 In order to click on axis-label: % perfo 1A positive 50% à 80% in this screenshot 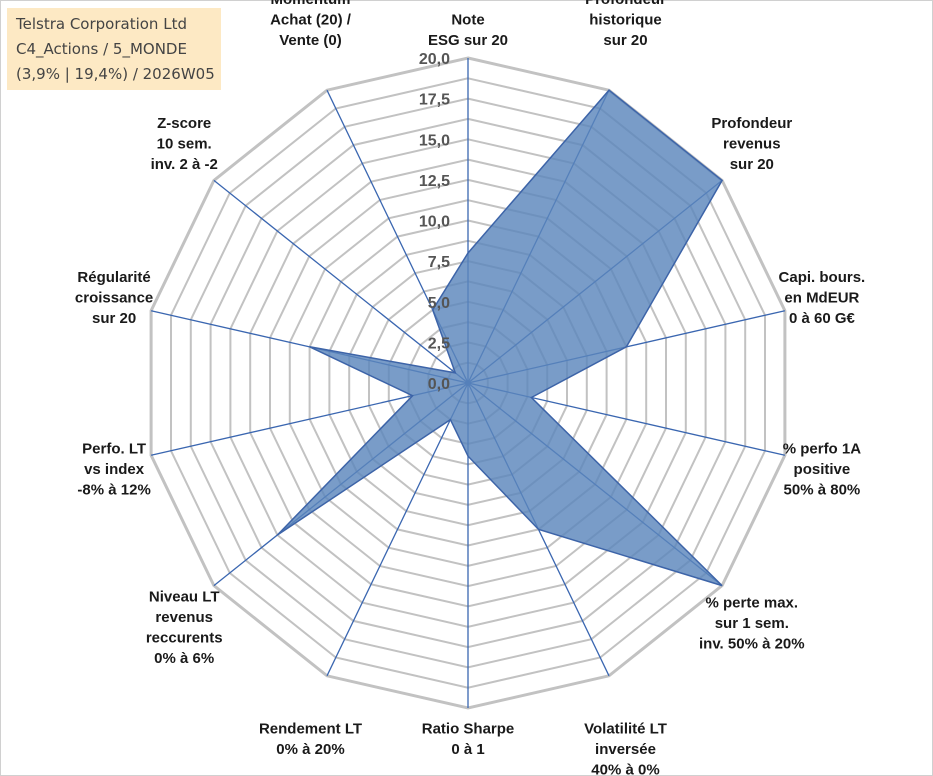, I will do `click(822, 469)`.